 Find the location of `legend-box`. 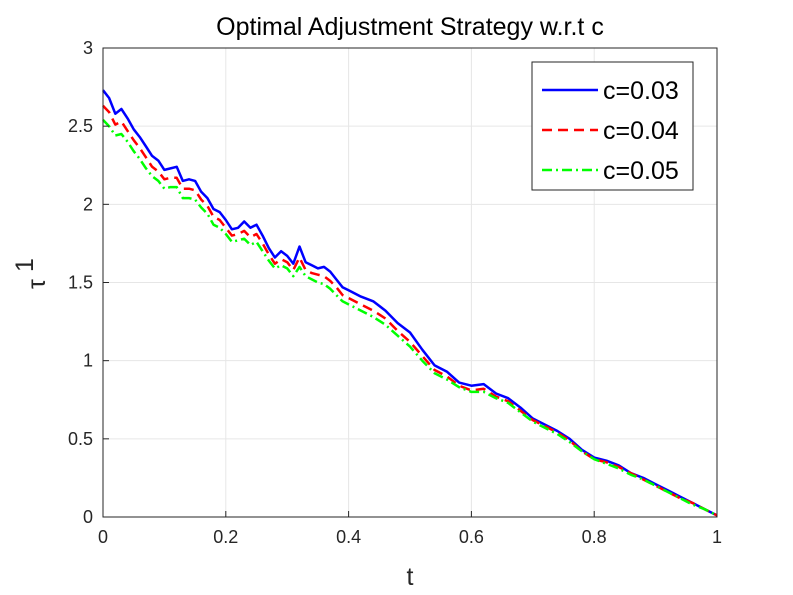

legend-box is located at coordinates (612, 126).